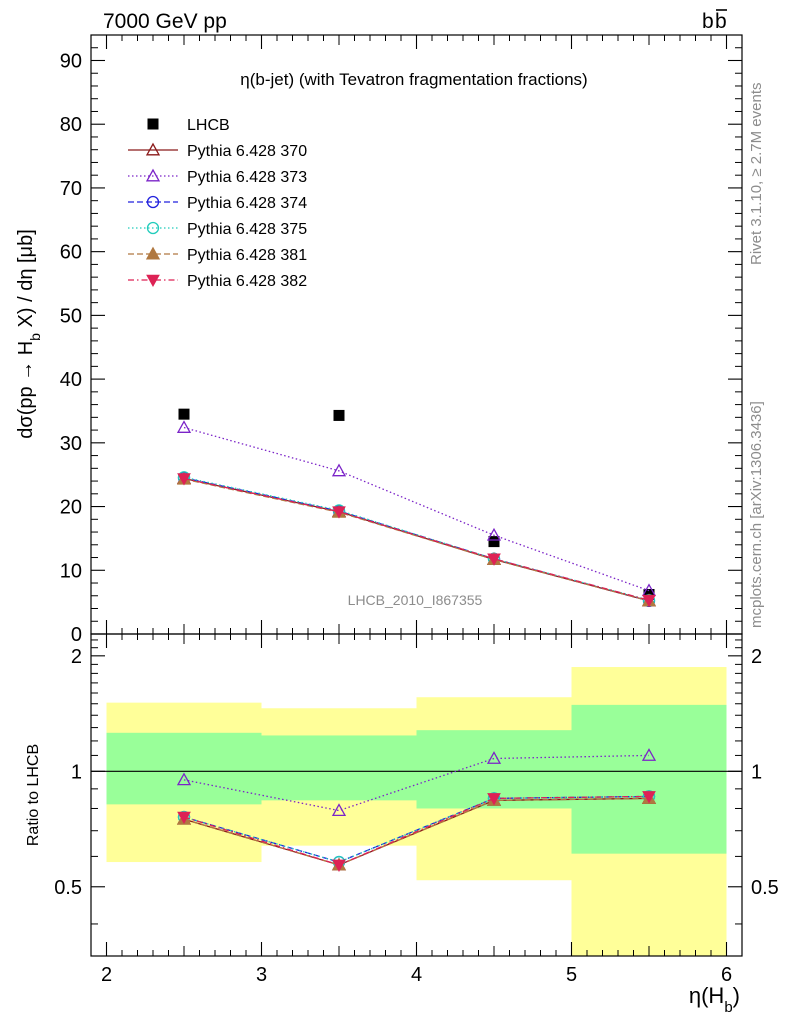 This screenshot has width=786, height=1024. I want to click on legend-entry-3: Pythia 6.428 374, so click(217, 203).